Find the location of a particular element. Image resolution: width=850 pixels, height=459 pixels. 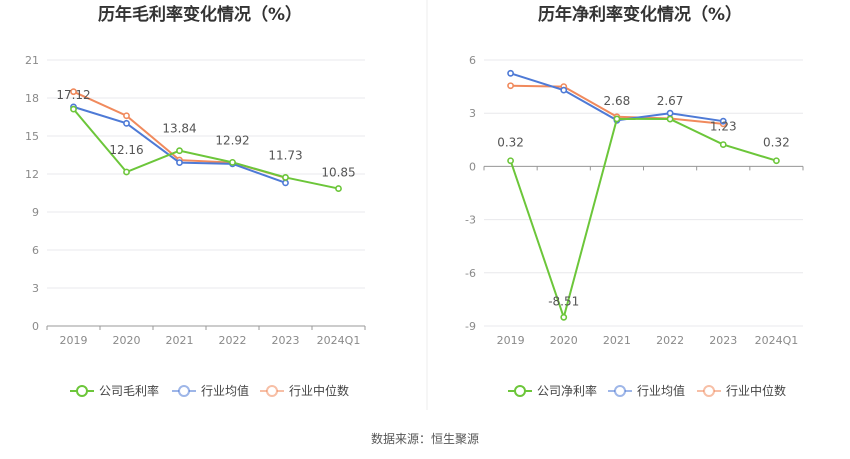

y-tick-label: -3 is located at coordinates (470, 220).